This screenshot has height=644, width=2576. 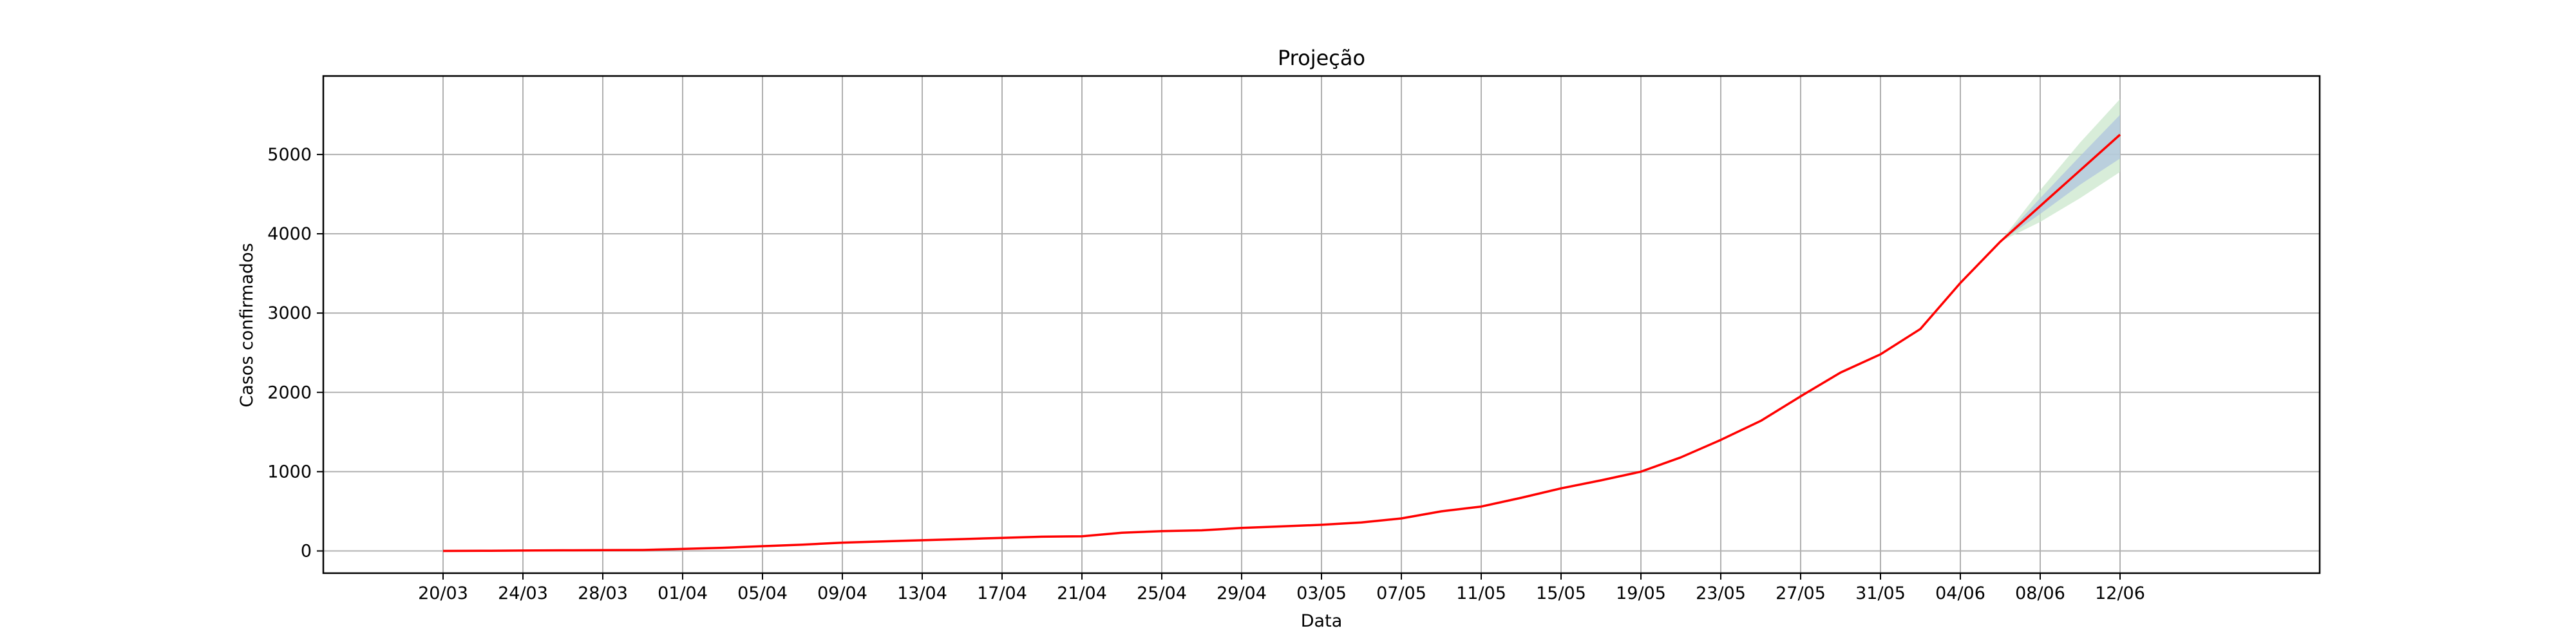 What do you see at coordinates (289, 472) in the screenshot?
I see `y-tick-label: 1000` at bounding box center [289, 472].